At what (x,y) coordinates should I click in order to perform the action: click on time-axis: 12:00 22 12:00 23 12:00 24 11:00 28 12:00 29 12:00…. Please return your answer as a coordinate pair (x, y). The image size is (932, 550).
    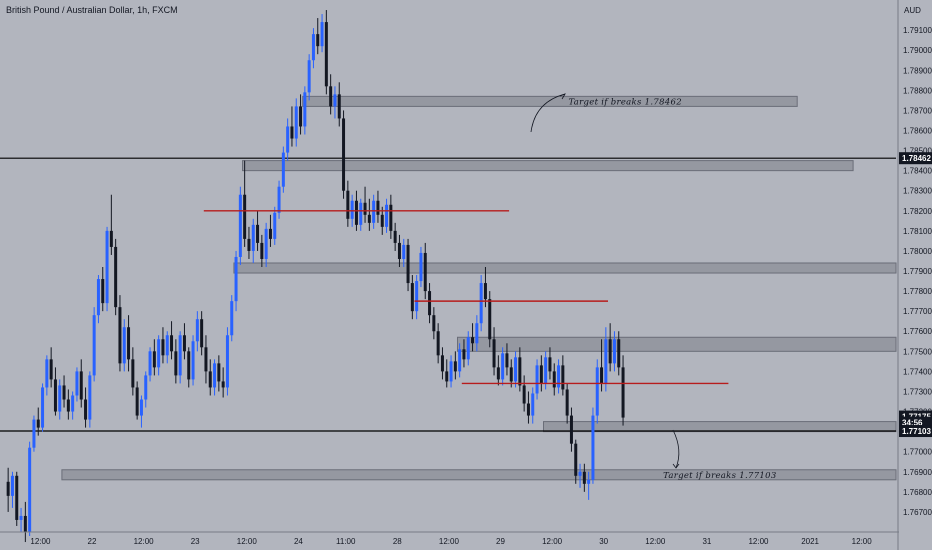
    Looking at the image, I should click on (449, 538).